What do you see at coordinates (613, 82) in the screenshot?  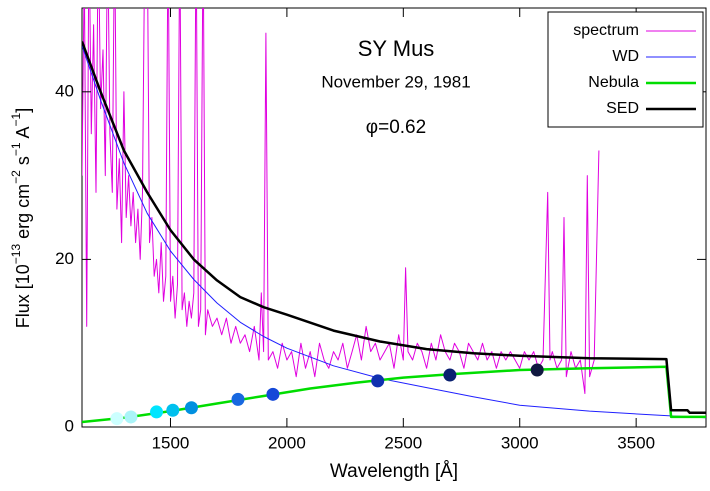 I see `legend-label: Nebula` at bounding box center [613, 82].